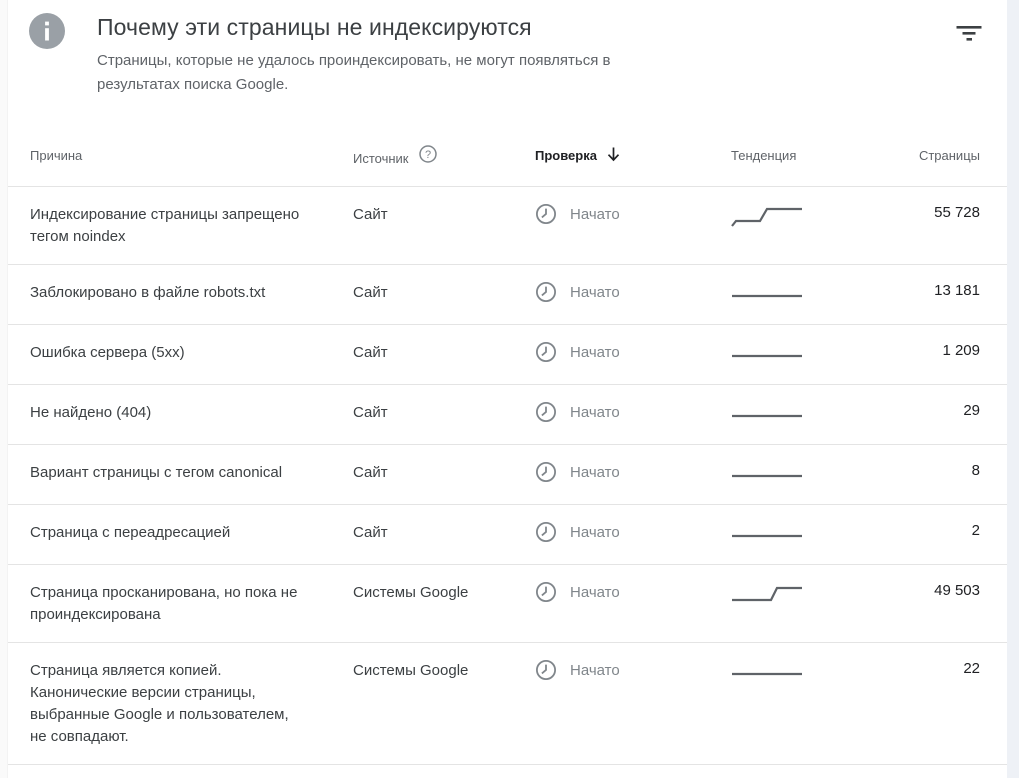 The height and width of the screenshot is (778, 1019). I want to click on reason-label: Ошибка сервера (5xx), so click(107, 352).